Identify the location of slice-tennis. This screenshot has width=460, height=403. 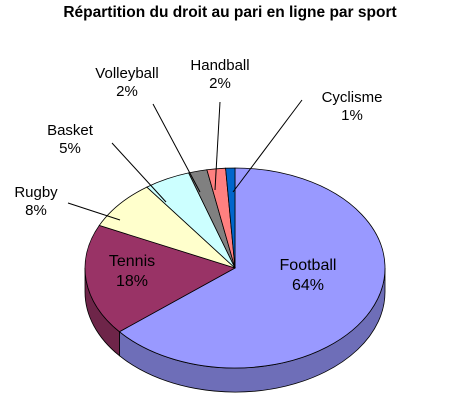
(160, 278).